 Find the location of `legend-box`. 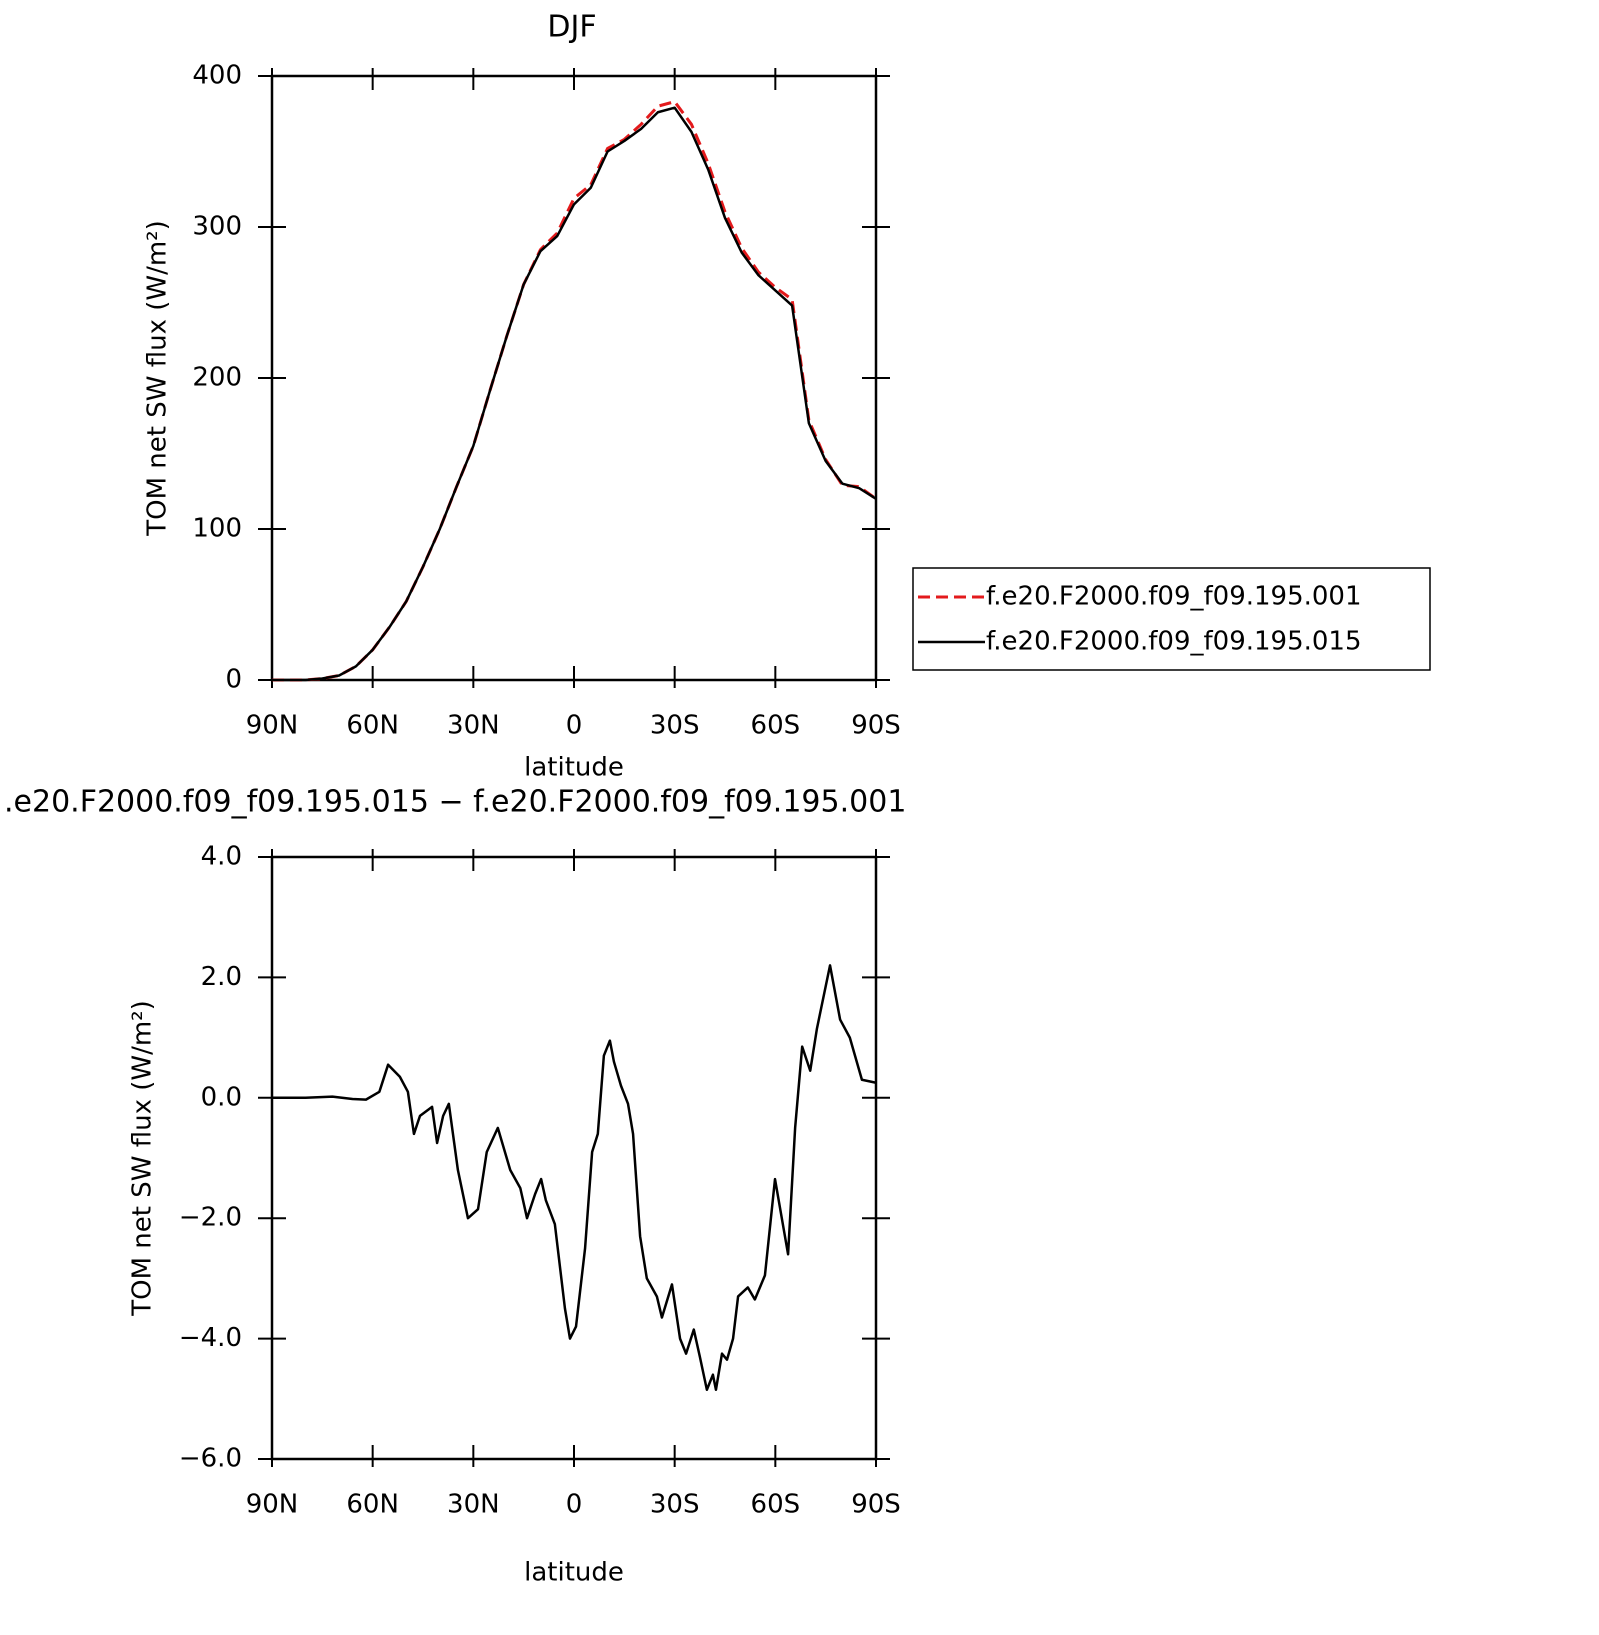

legend-box is located at coordinates (1171, 619).